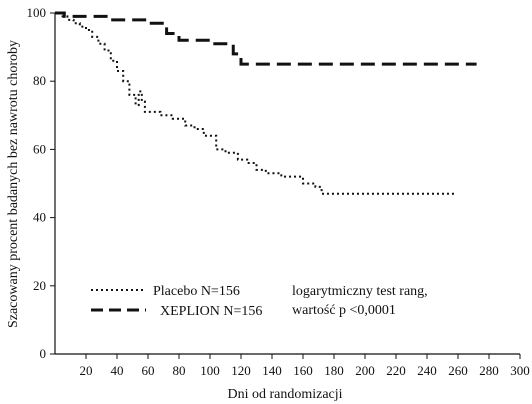  What do you see at coordinates (427, 370) in the screenshot?
I see `x-tick-label: 240` at bounding box center [427, 370].